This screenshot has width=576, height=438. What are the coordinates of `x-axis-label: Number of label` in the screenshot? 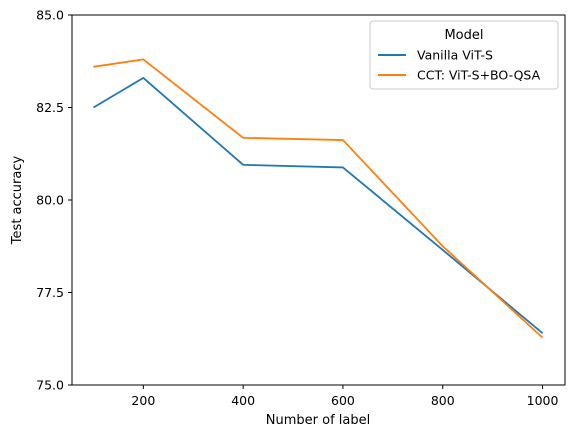 It's located at (318, 420).